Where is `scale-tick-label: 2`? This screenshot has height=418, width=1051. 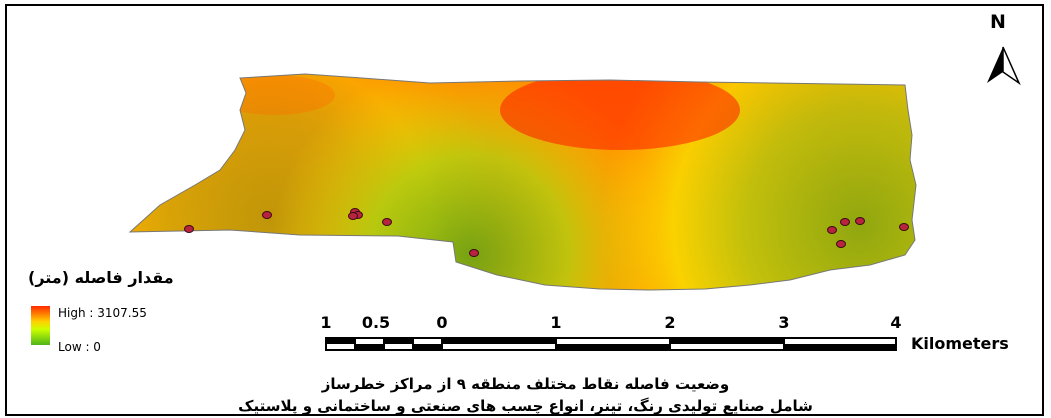 scale-tick-label: 2 is located at coordinates (670, 322).